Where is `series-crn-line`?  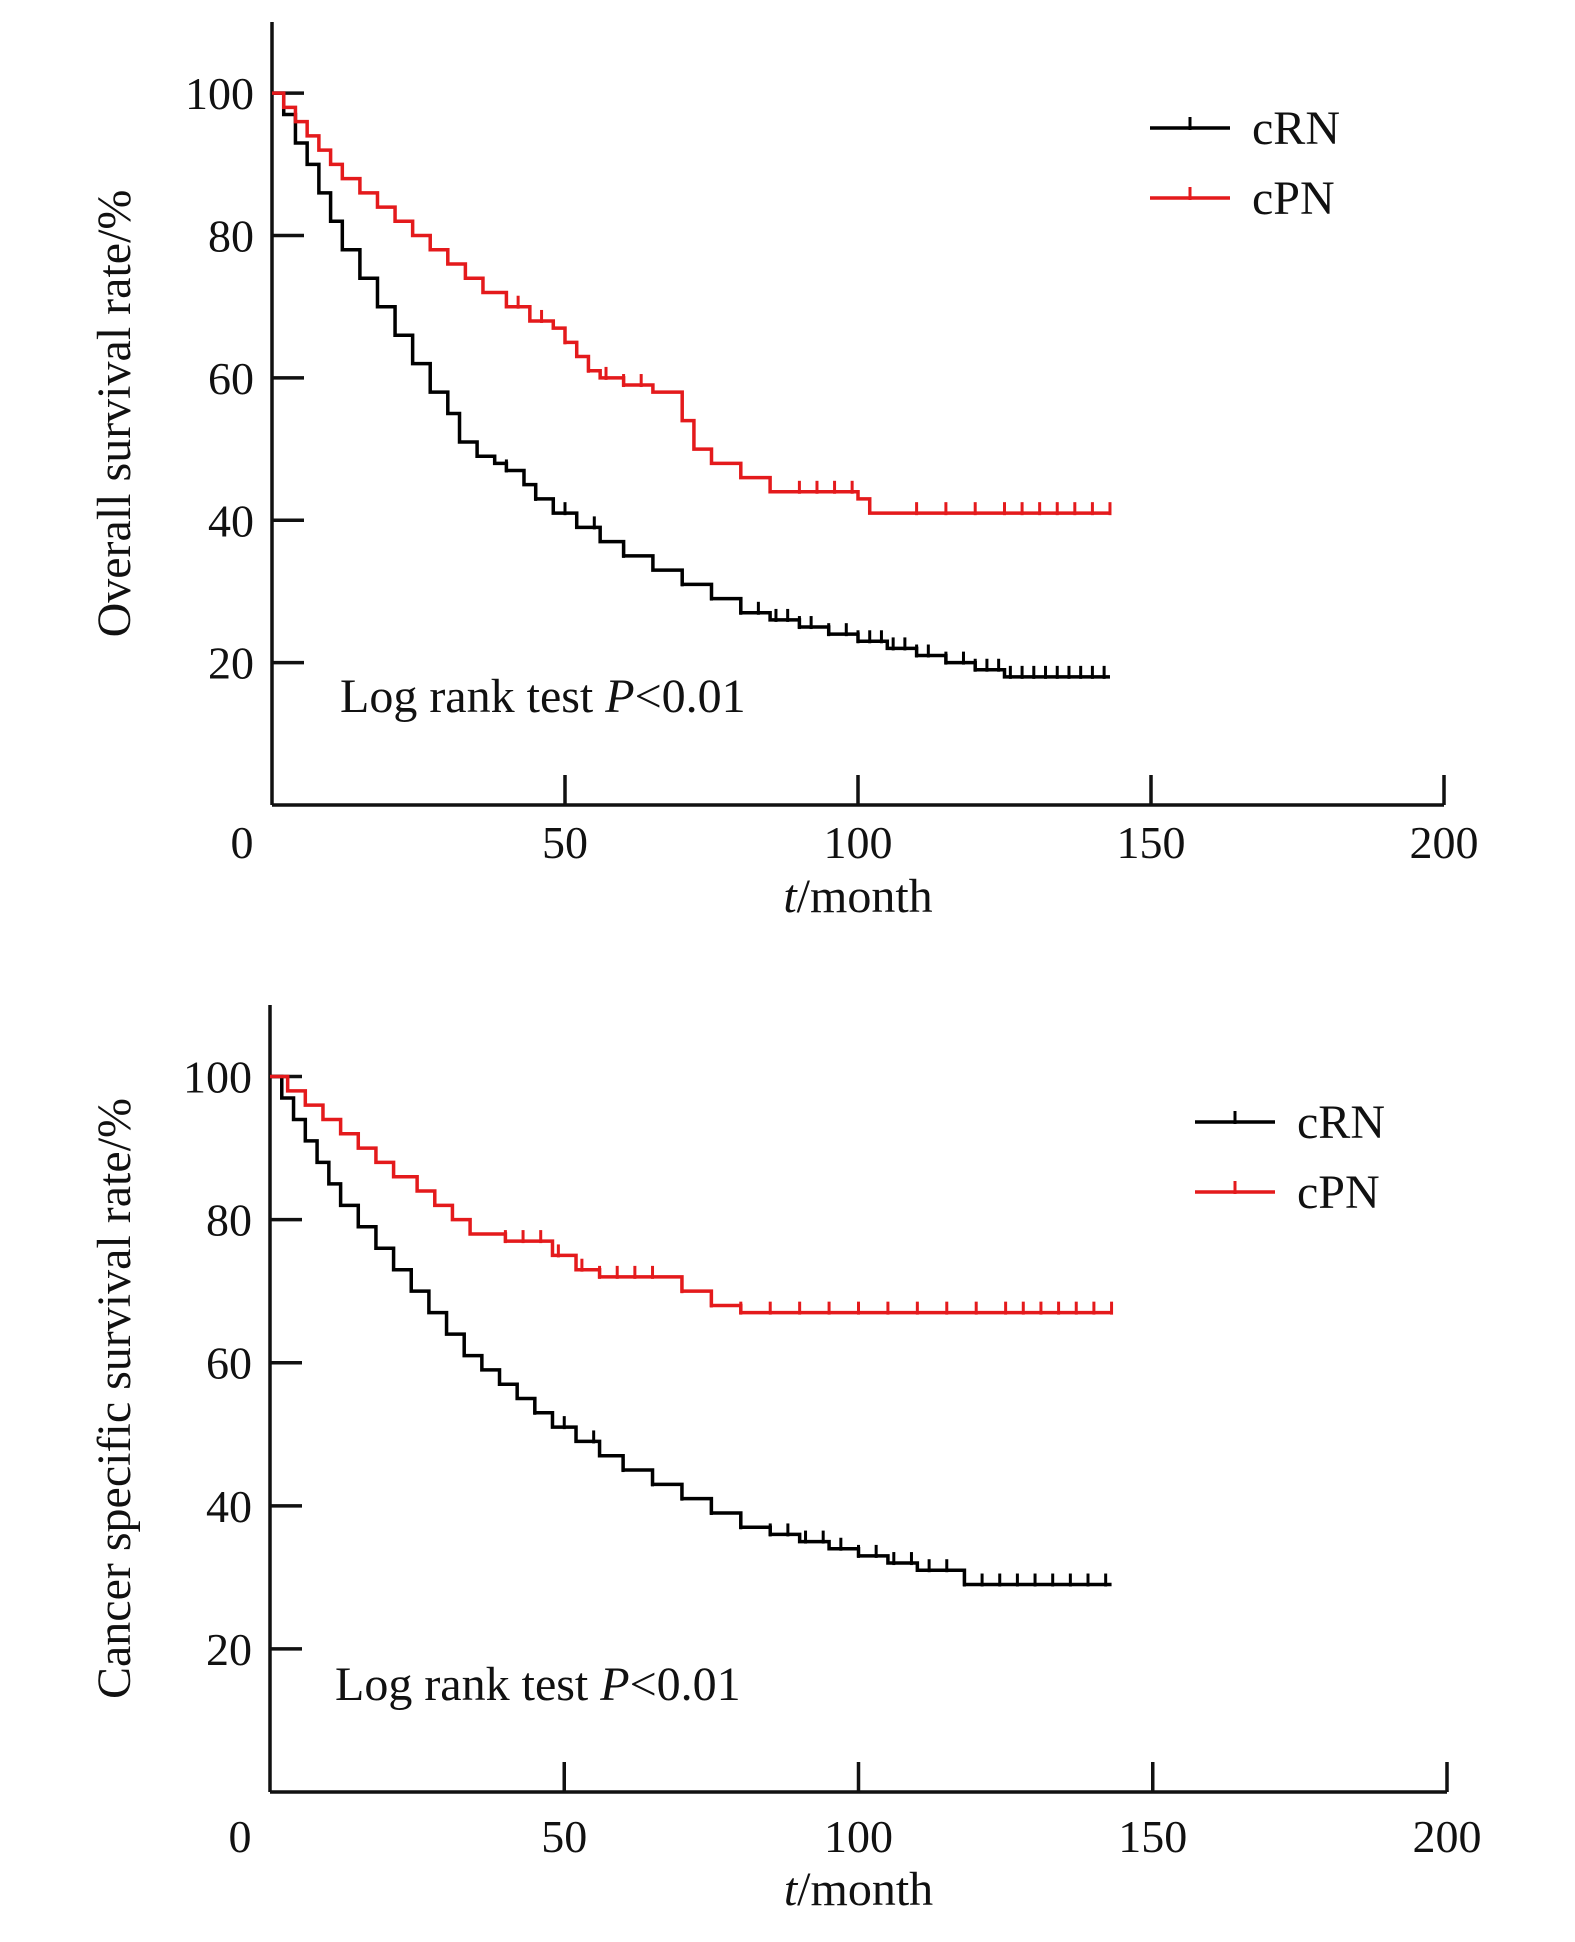 series-crn-line is located at coordinates (691, 1330).